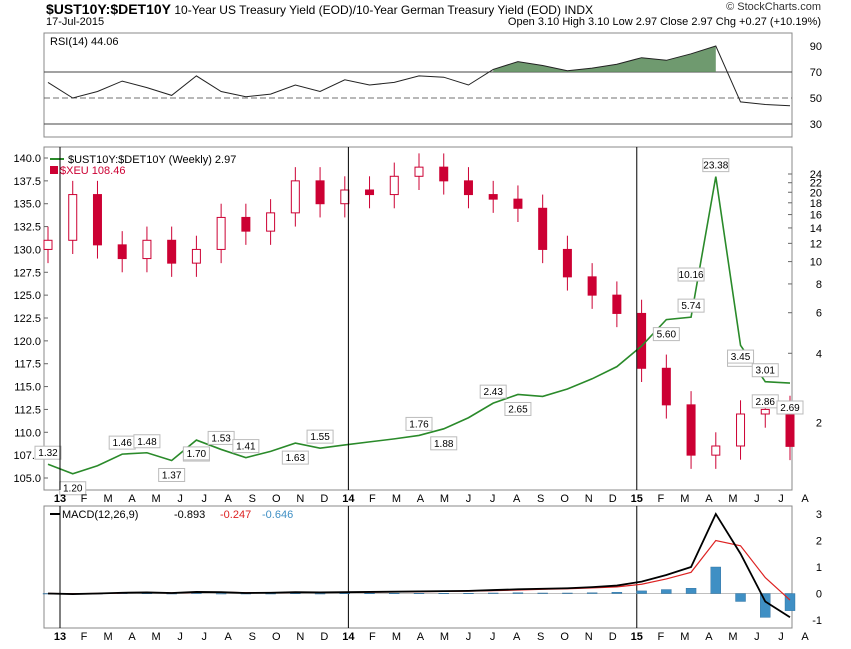  I want to click on chart-date: 17-Jul-2015, so click(75, 22).